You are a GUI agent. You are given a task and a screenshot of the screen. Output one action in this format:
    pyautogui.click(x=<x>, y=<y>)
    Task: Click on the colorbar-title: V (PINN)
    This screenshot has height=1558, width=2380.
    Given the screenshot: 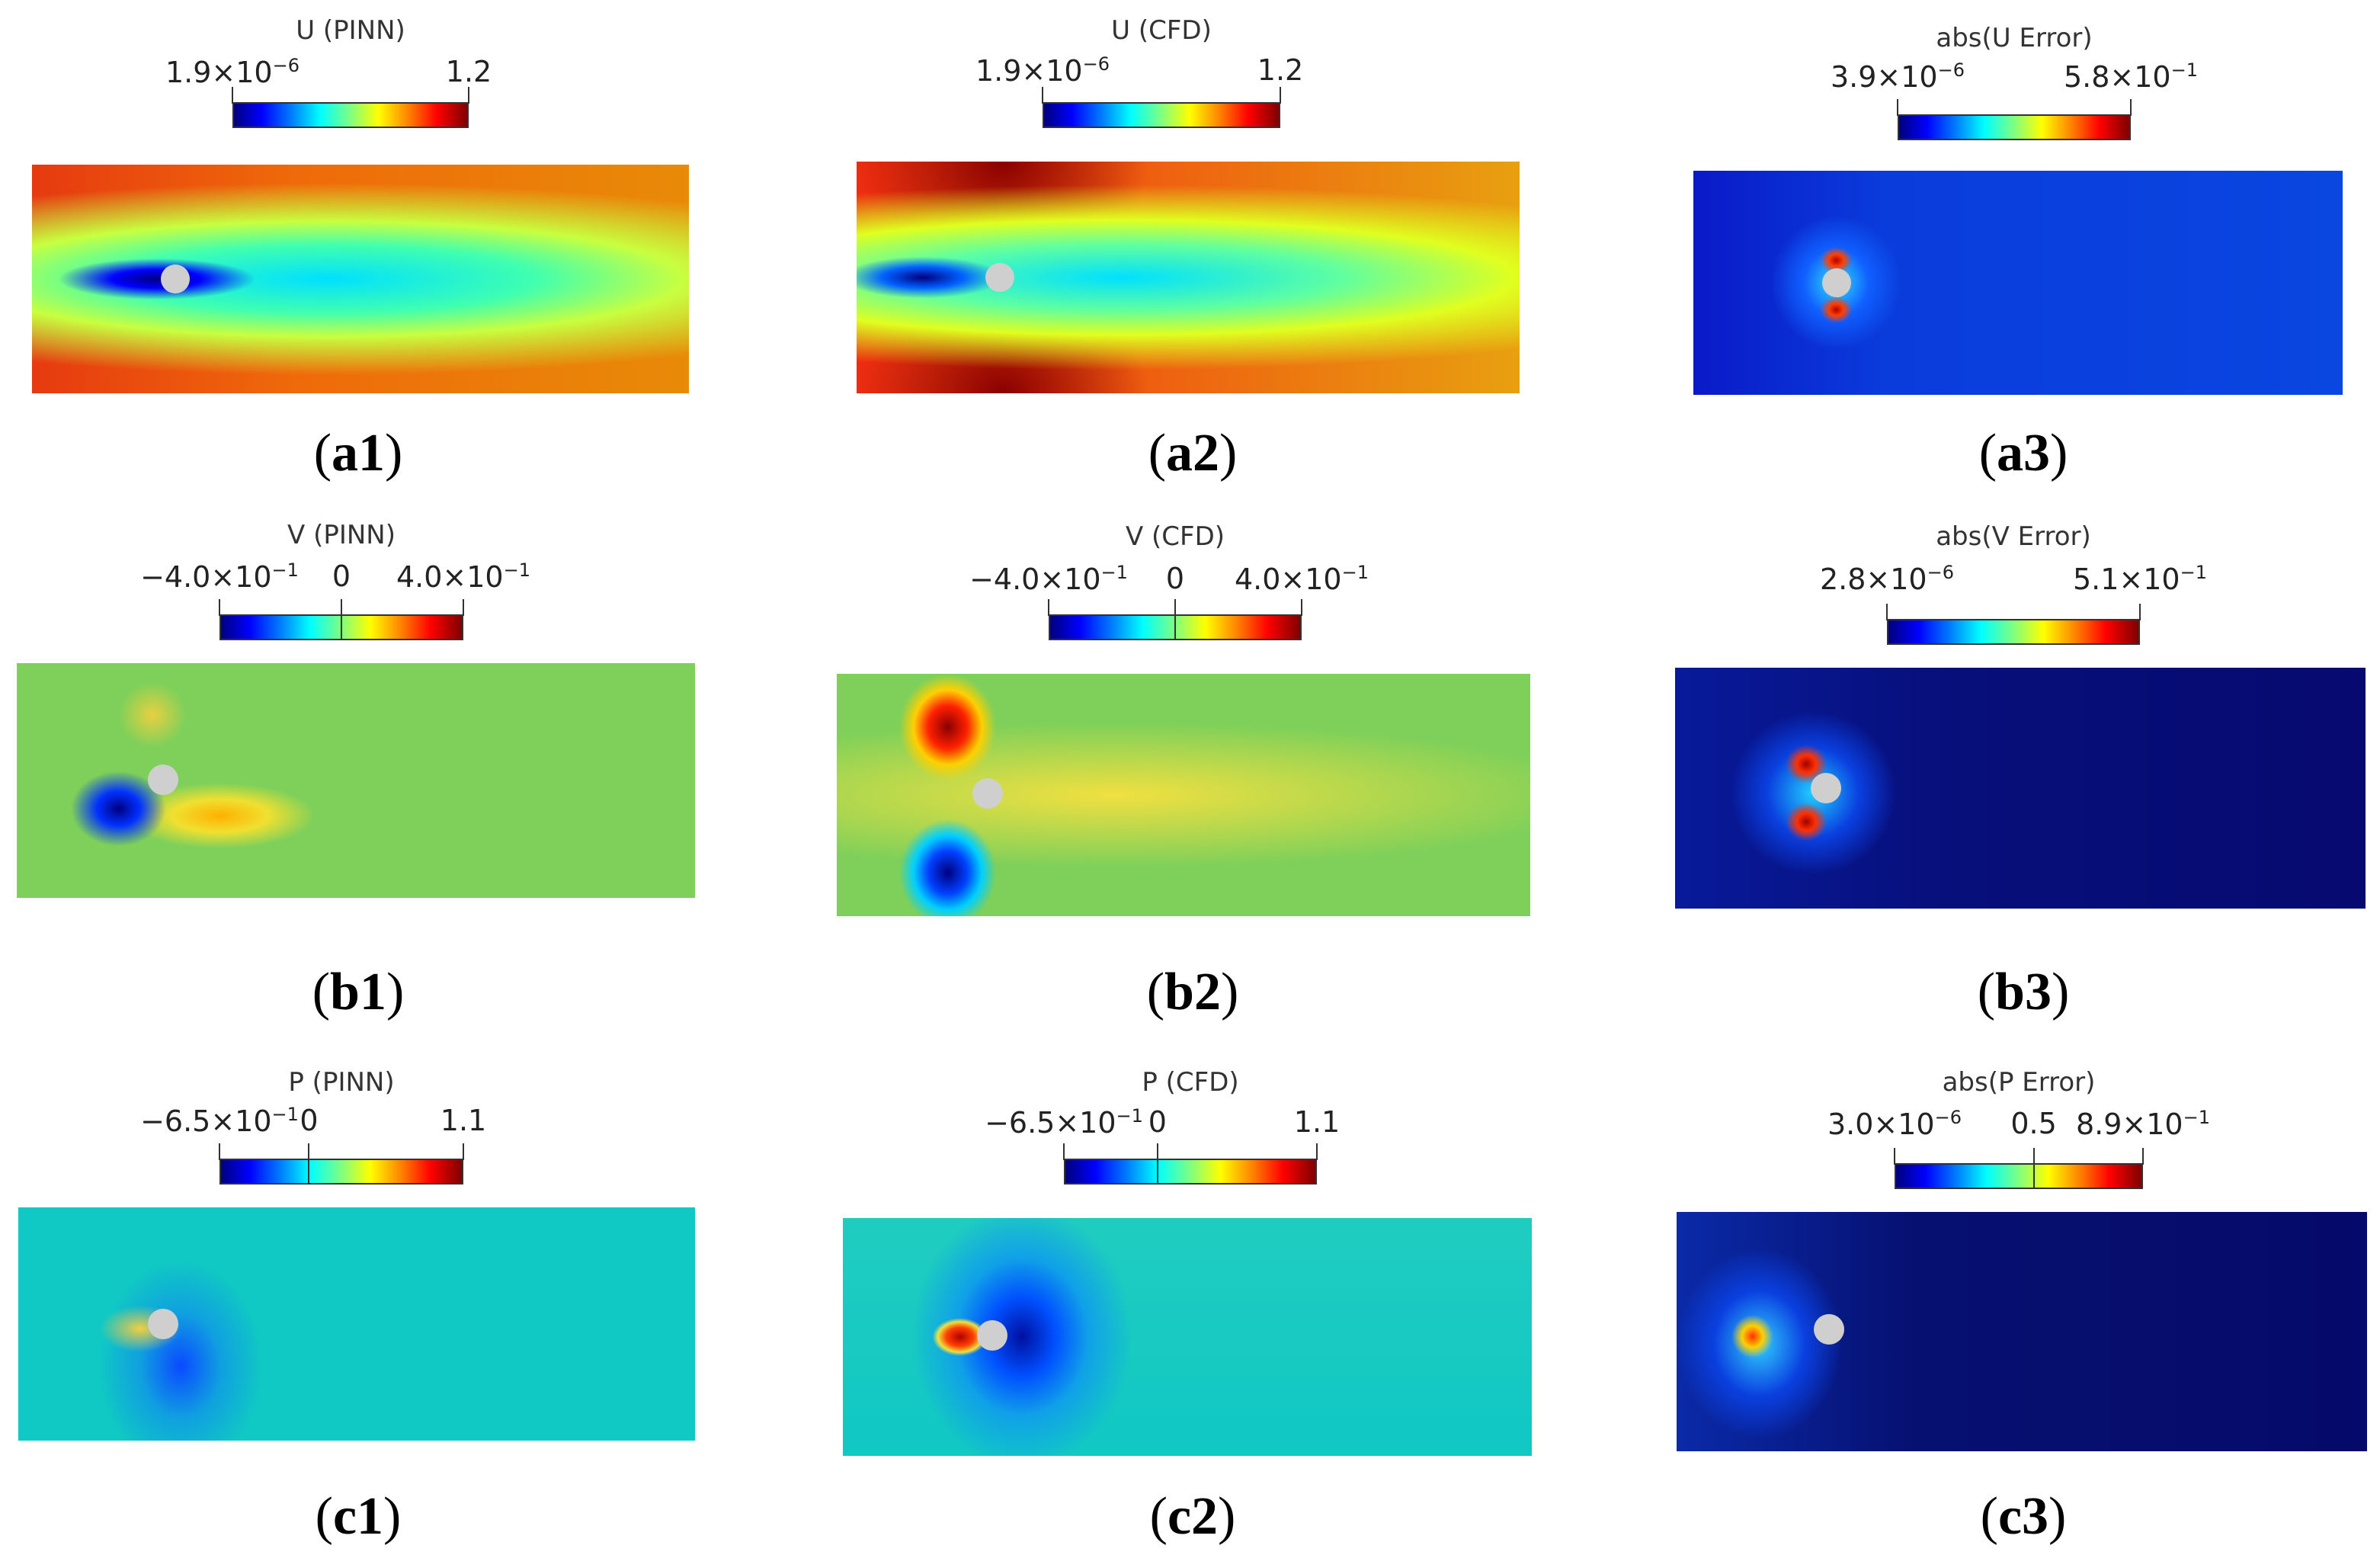 What is the action you would take?
    pyautogui.click(x=341, y=535)
    